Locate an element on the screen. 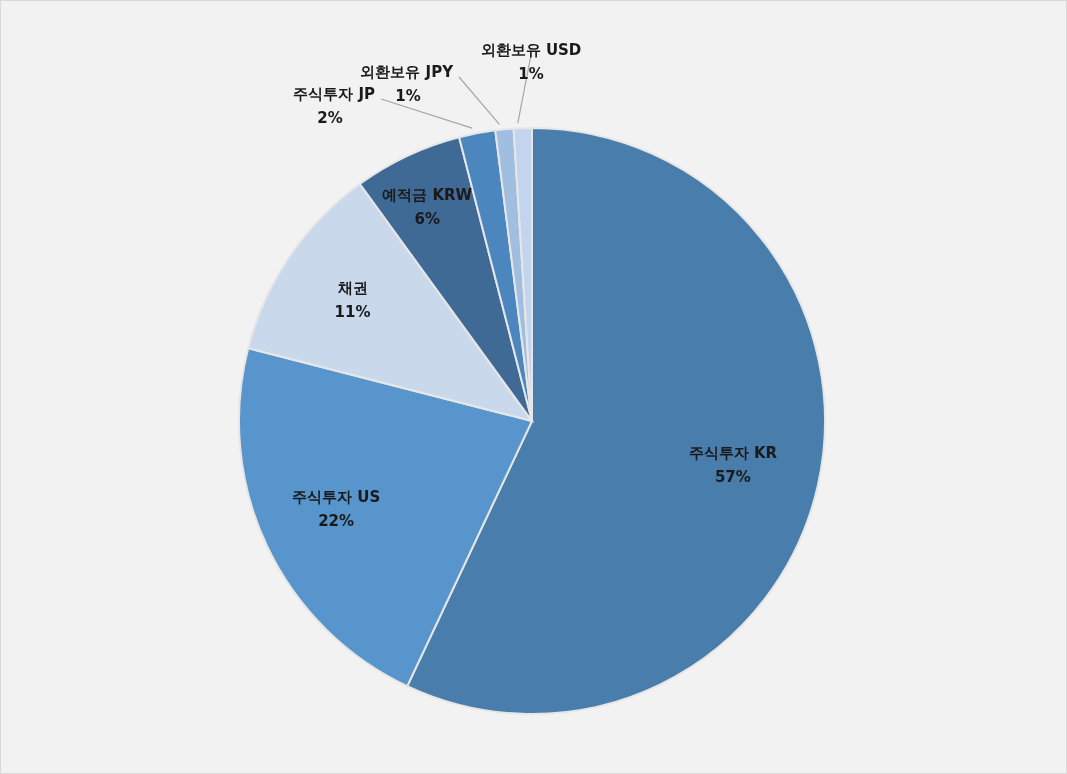 The height and width of the screenshot is (774, 1067). data-label: 6% is located at coordinates (427, 218).